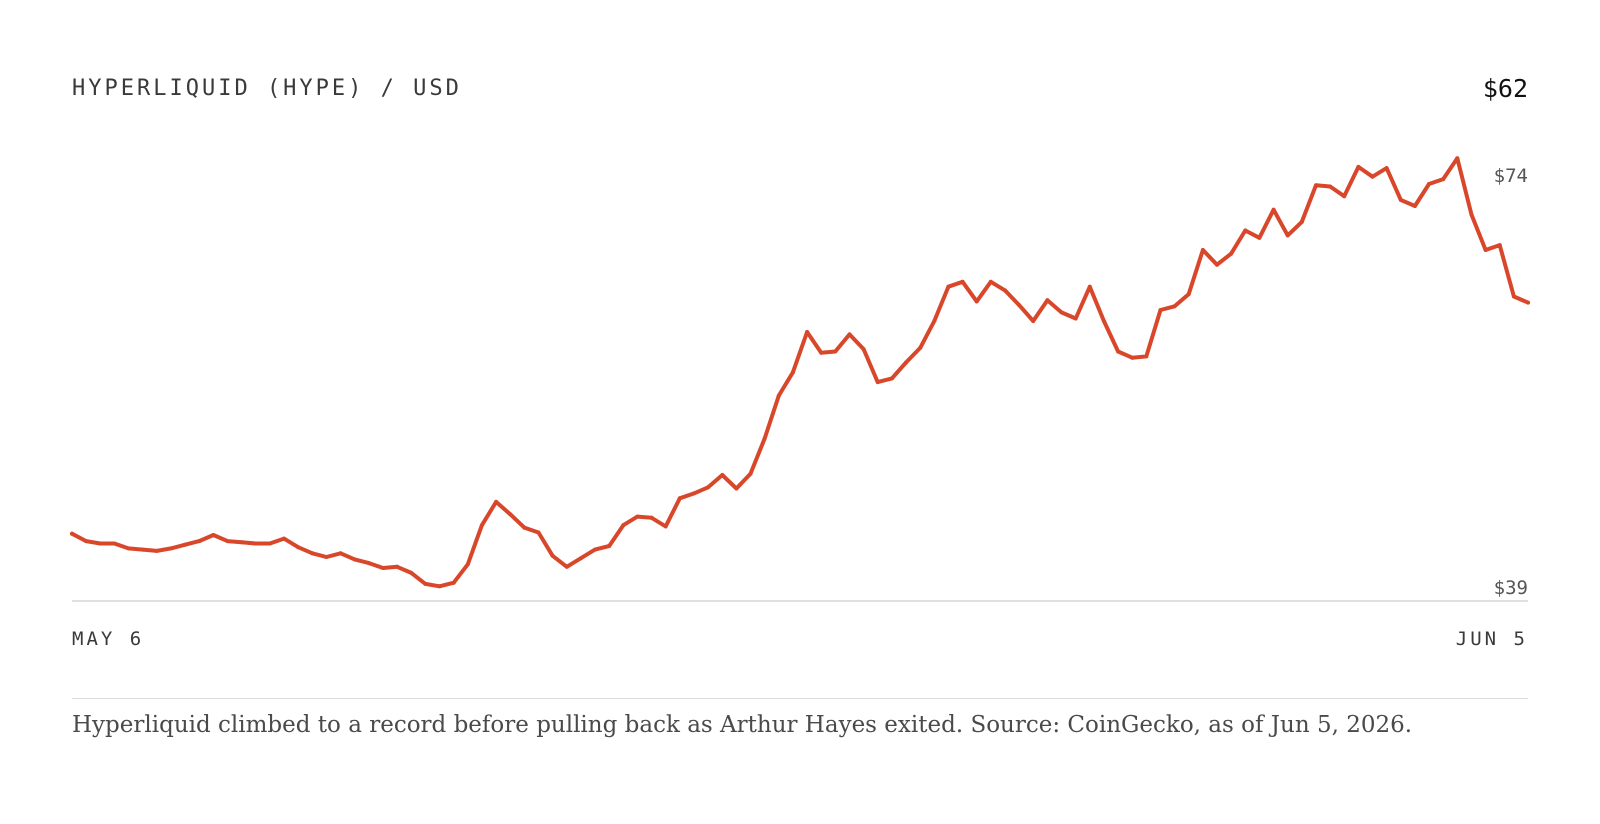  What do you see at coordinates (267, 88) in the screenshot?
I see `chart-title: HYPERLIQUID (HYPE) / USD` at bounding box center [267, 88].